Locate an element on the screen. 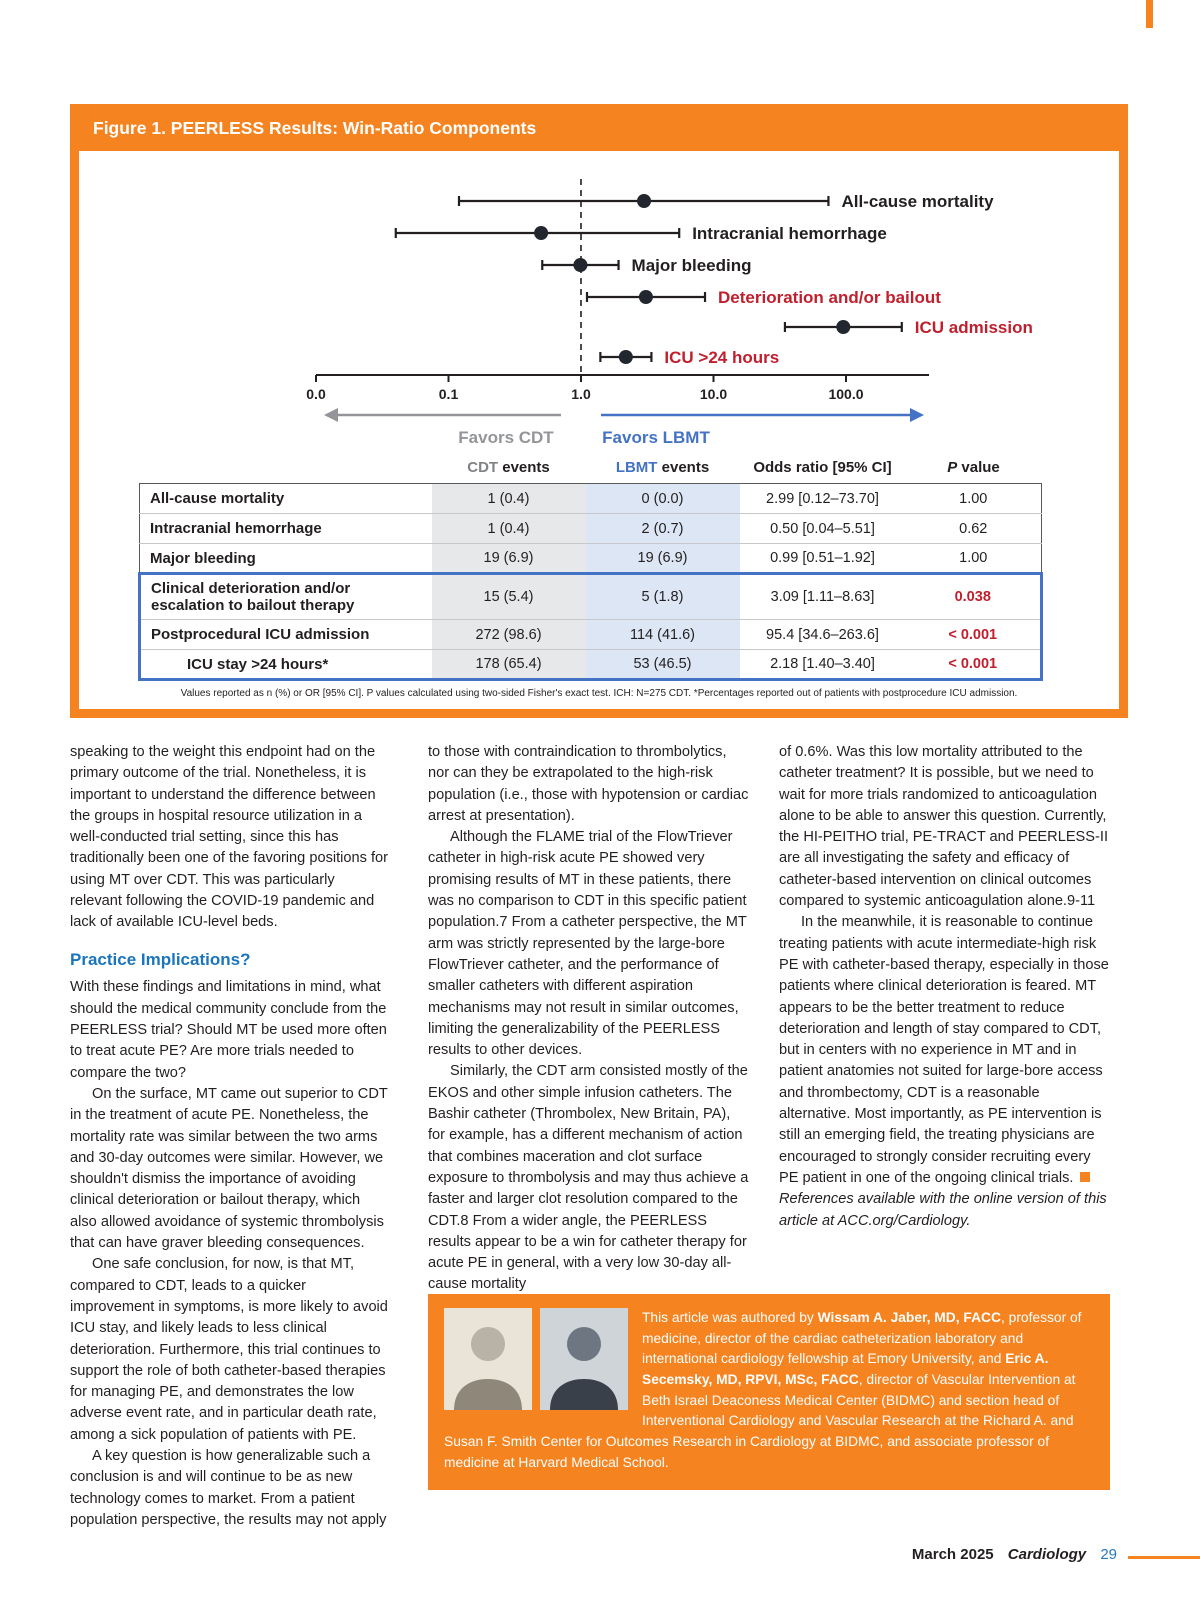  svg-text: ICU >24 hours is located at coordinates (721, 357).